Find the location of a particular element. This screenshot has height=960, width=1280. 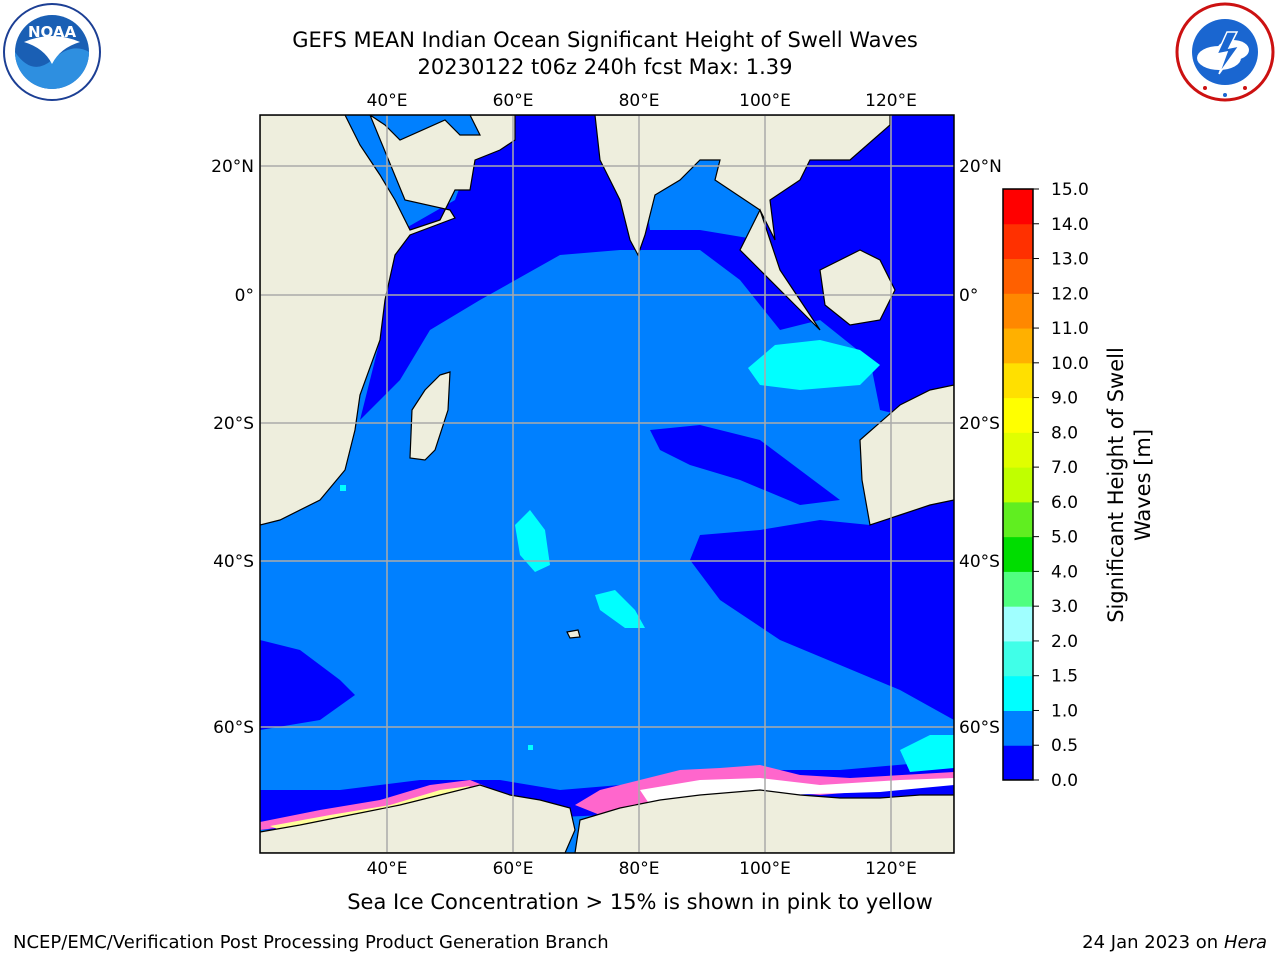

colorbar-tick-label: 11.0 is located at coordinates (1070, 329).